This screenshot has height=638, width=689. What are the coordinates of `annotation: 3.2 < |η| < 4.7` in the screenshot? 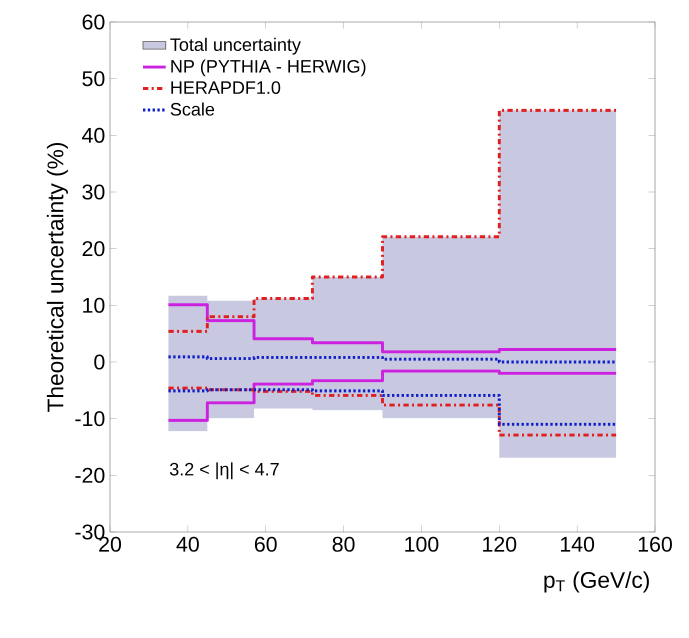 It's located at (224, 471).